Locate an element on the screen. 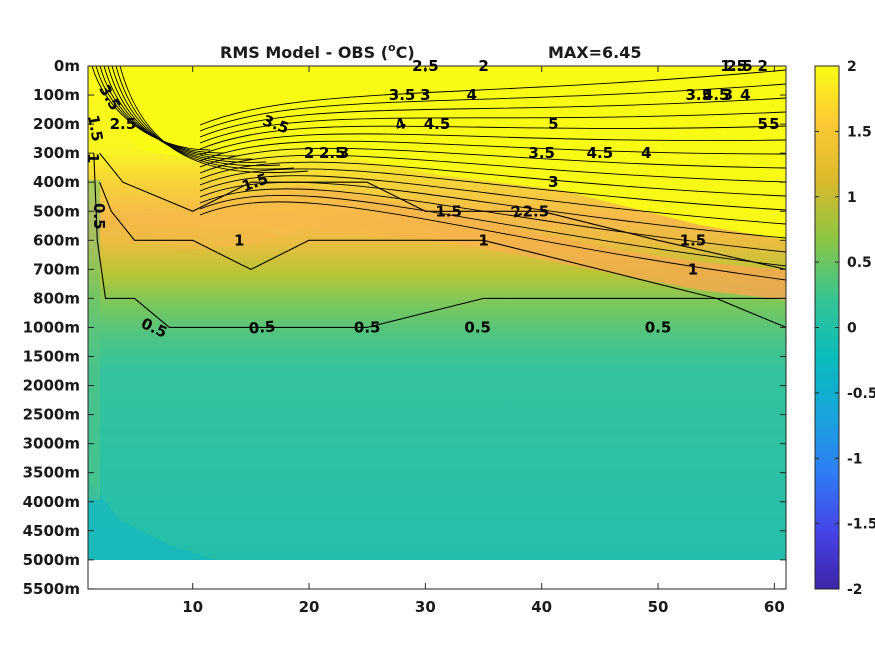  chart-title: RMS Model - OBS (oC) is located at coordinates (317, 51).